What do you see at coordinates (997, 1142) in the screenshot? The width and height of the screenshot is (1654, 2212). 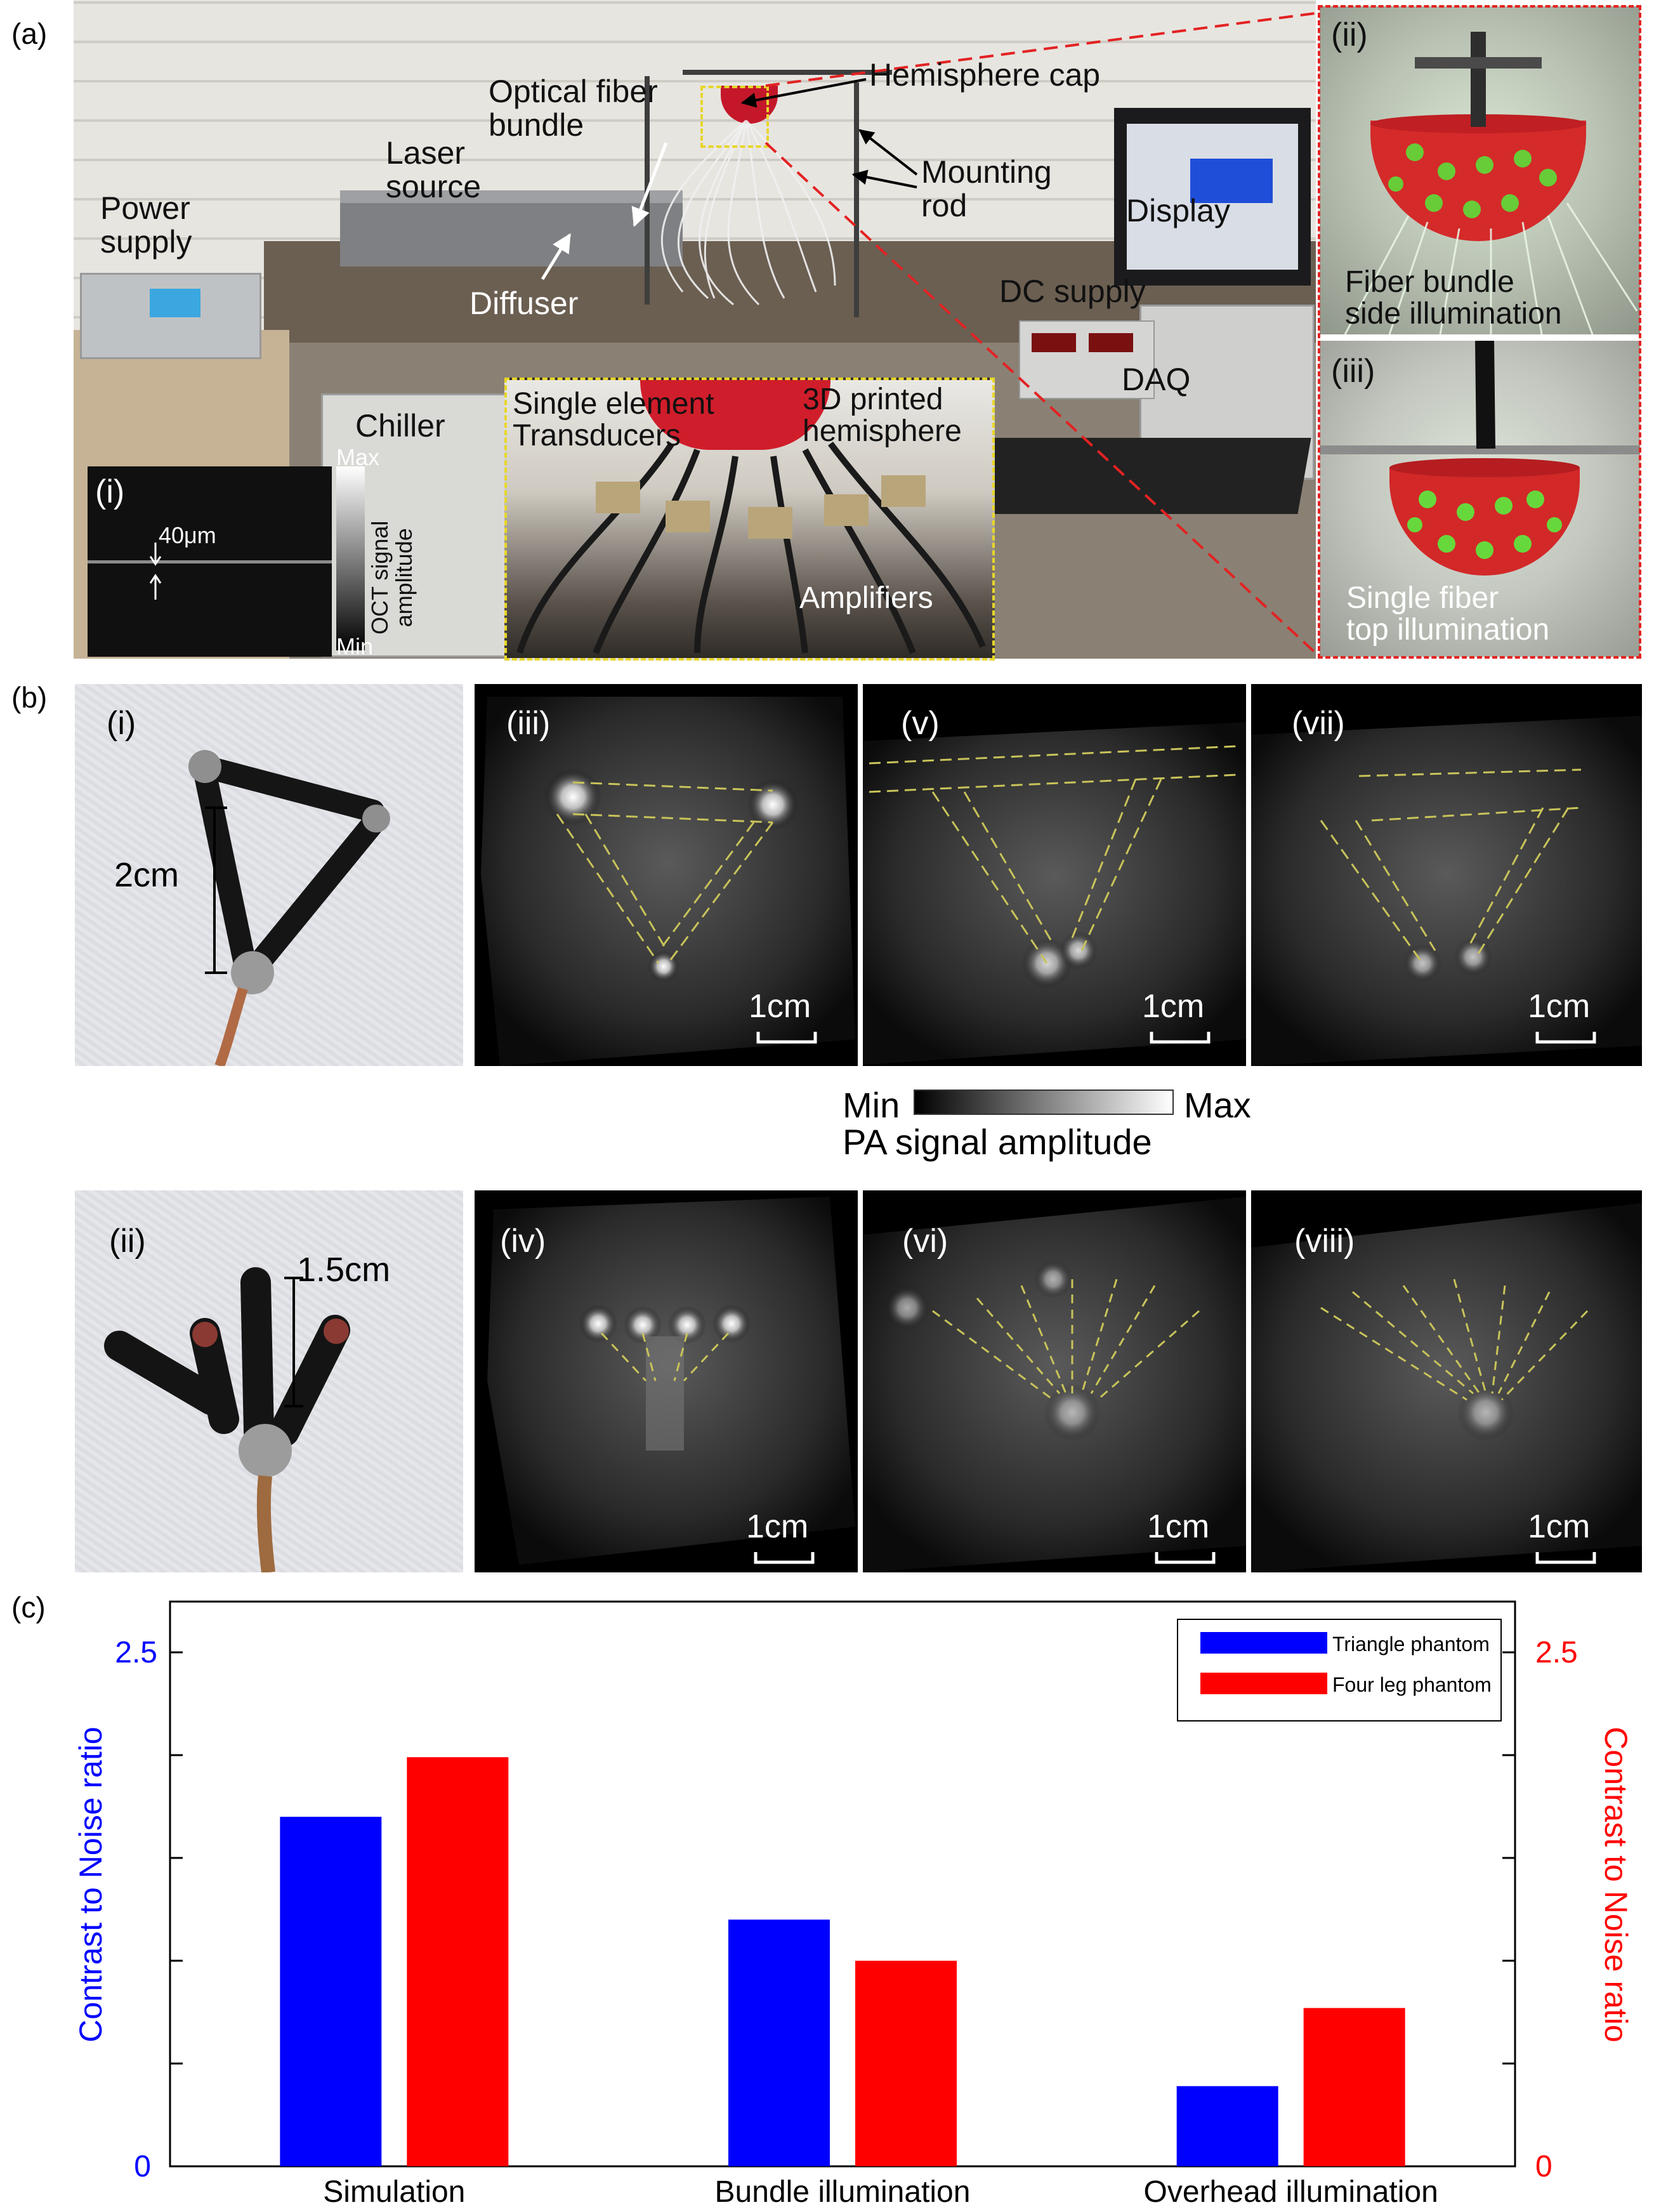 I see `pa-colorbar-title: PA signal amplitude` at bounding box center [997, 1142].